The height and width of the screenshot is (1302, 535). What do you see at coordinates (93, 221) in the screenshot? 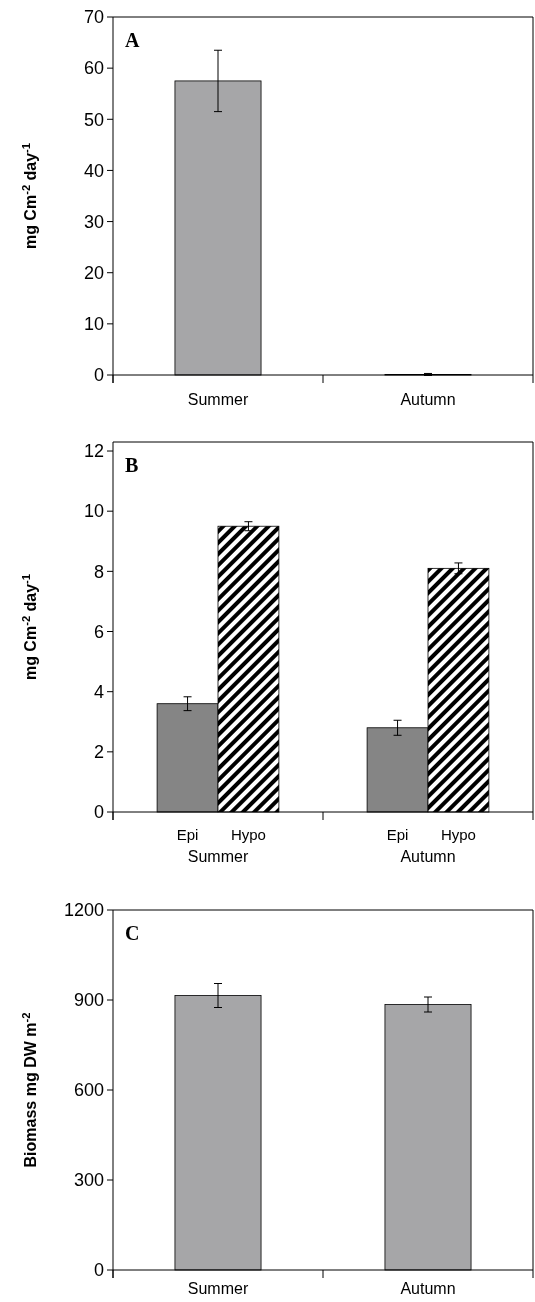
I see `y-tick-label: 30` at bounding box center [93, 221].